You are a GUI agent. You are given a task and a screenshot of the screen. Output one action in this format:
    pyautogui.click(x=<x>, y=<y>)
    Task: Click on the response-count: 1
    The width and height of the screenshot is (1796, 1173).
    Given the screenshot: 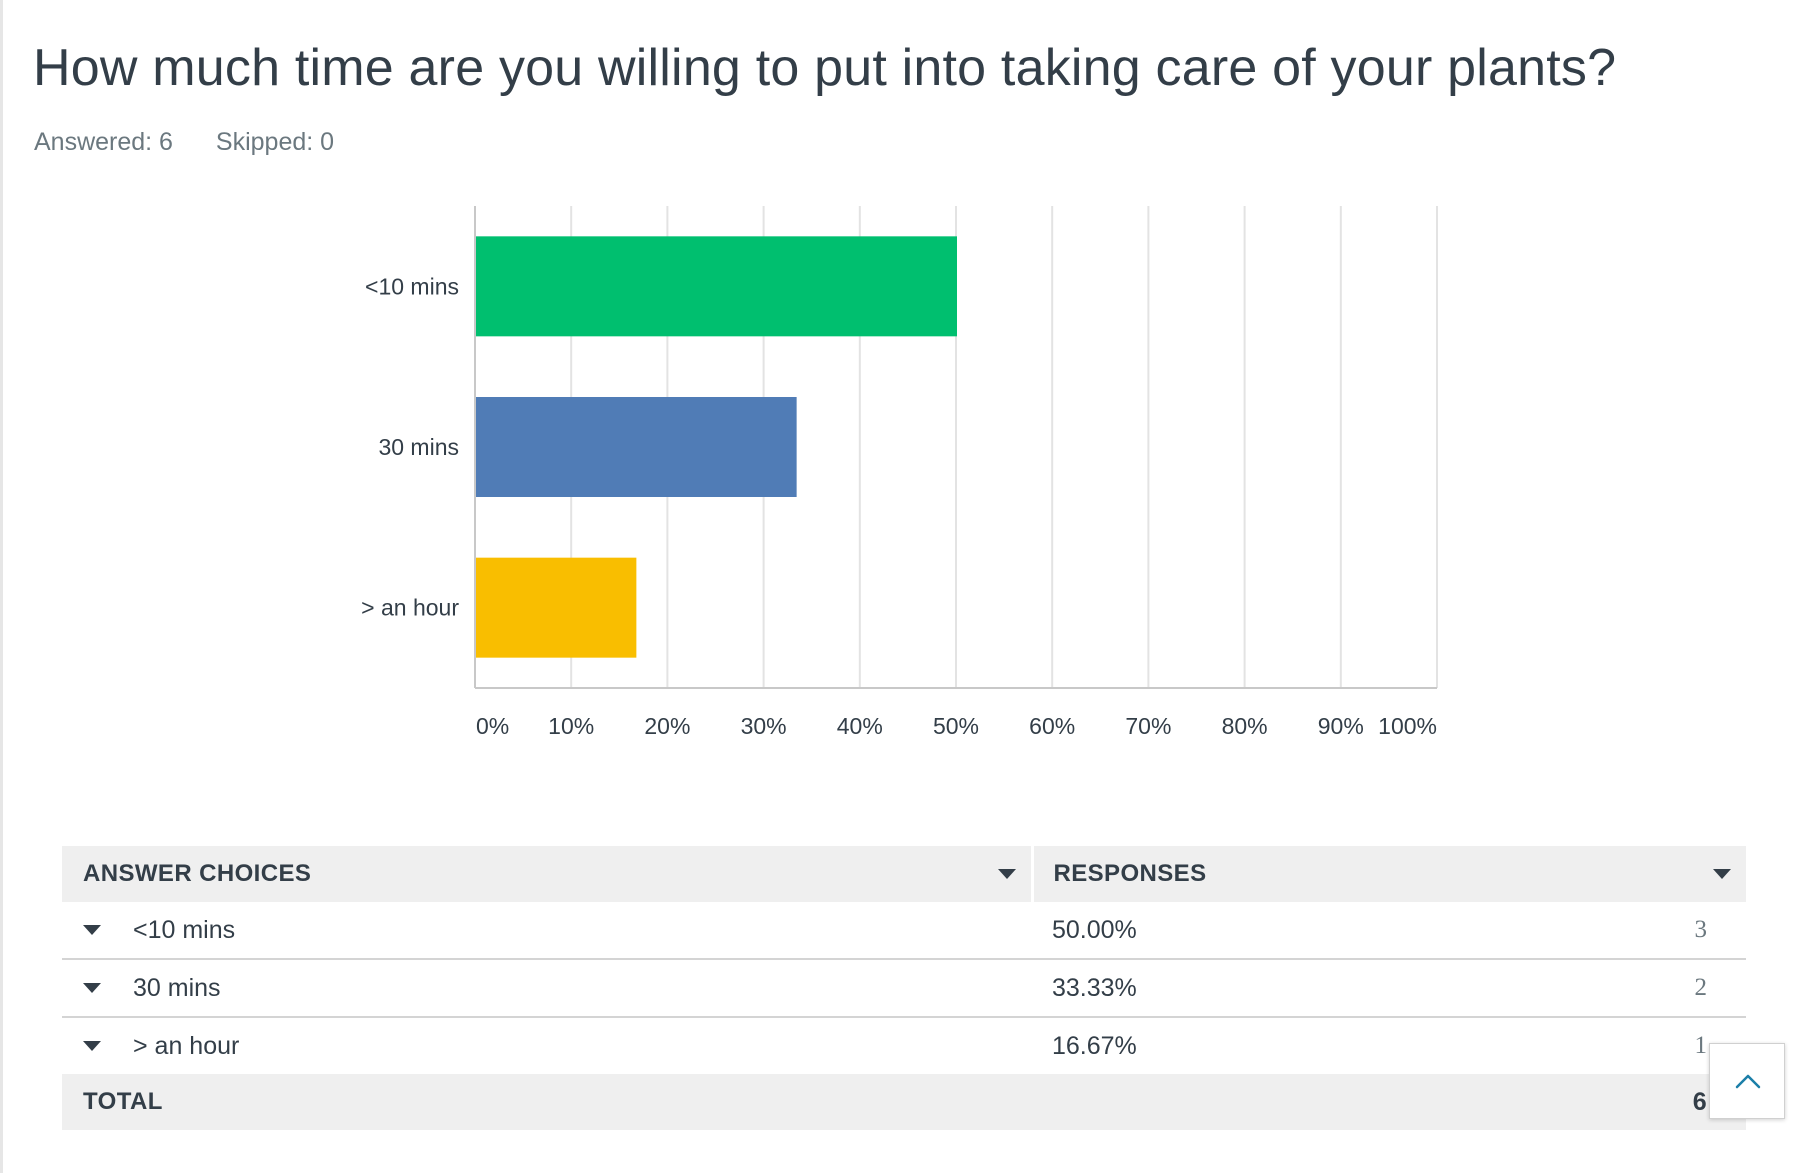 What is the action you would take?
    pyautogui.click(x=1701, y=1045)
    